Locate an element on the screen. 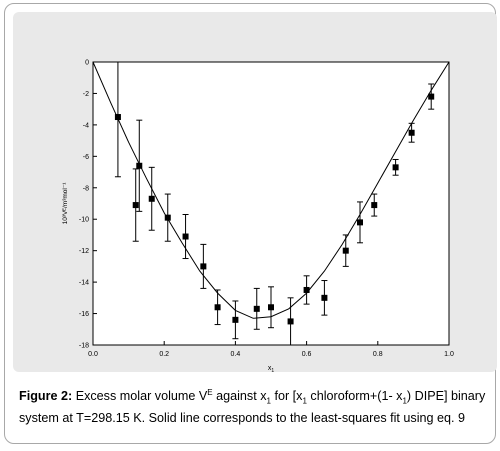 The width and height of the screenshot is (500, 451). y-tick-label: -18 is located at coordinates (84, 346).